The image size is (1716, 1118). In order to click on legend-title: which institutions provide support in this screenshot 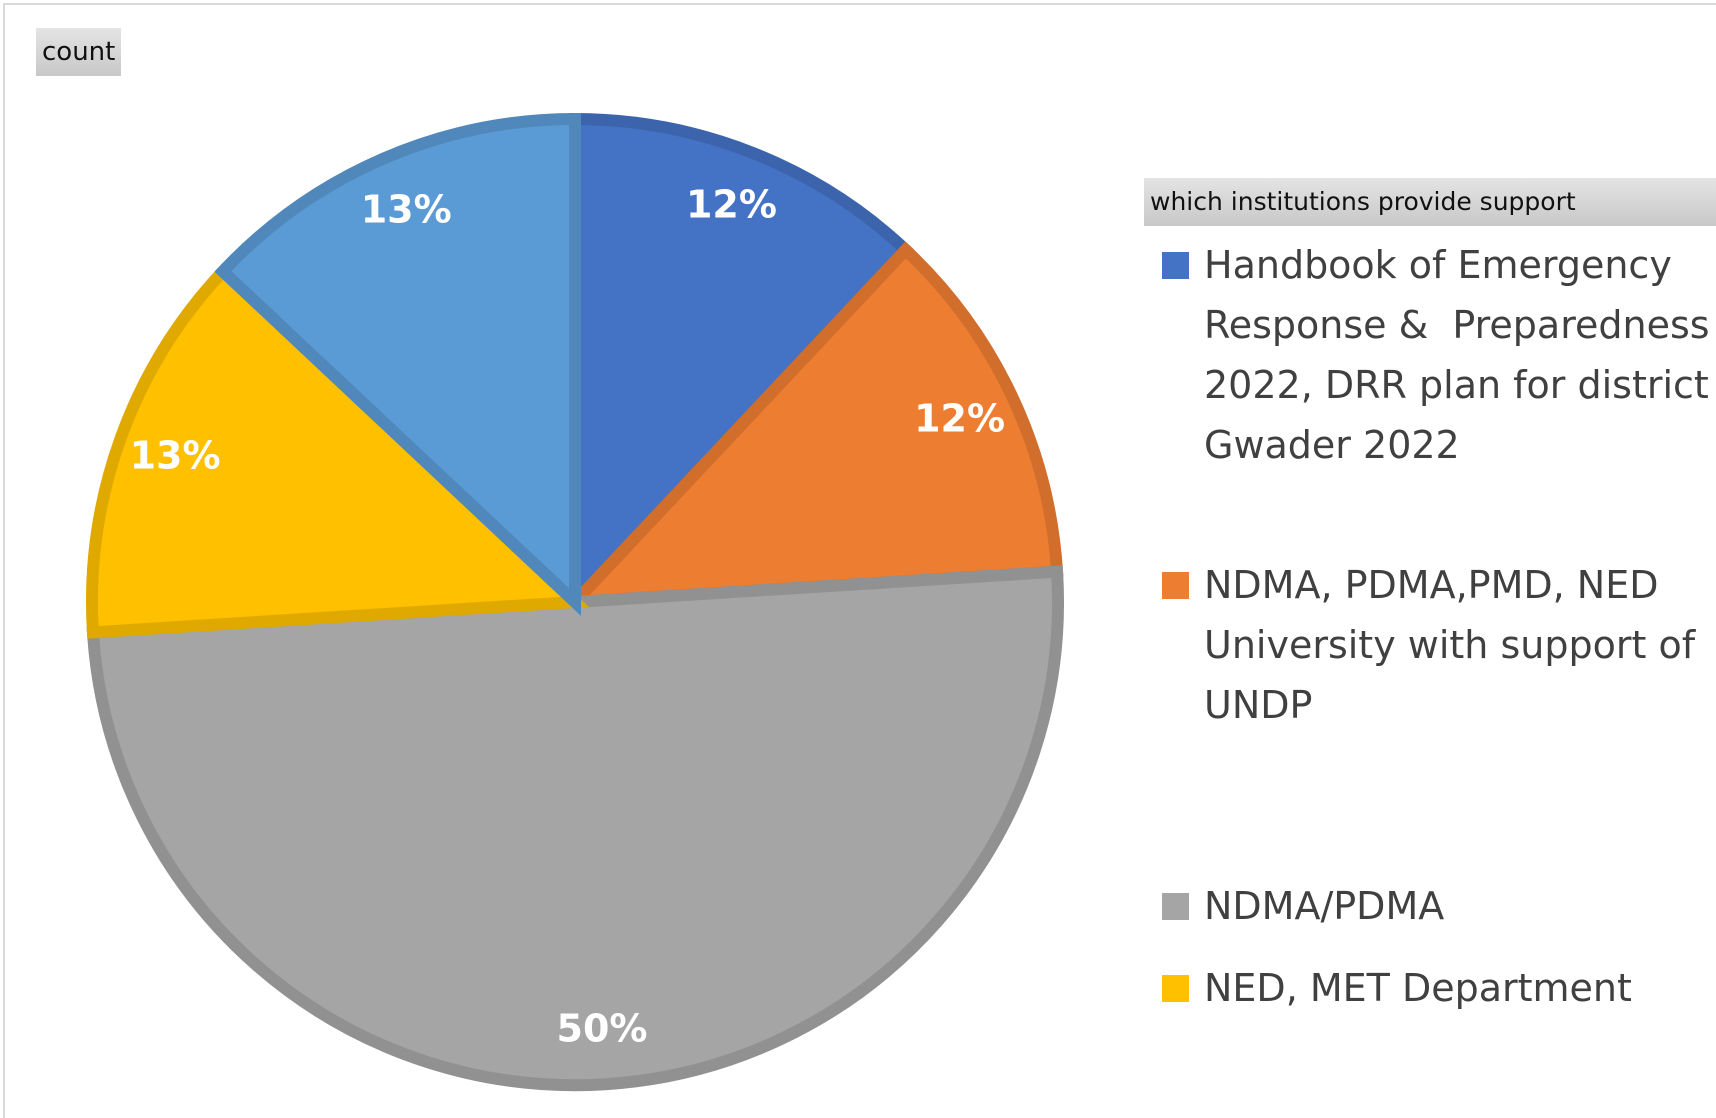, I will do `click(1430, 202)`.